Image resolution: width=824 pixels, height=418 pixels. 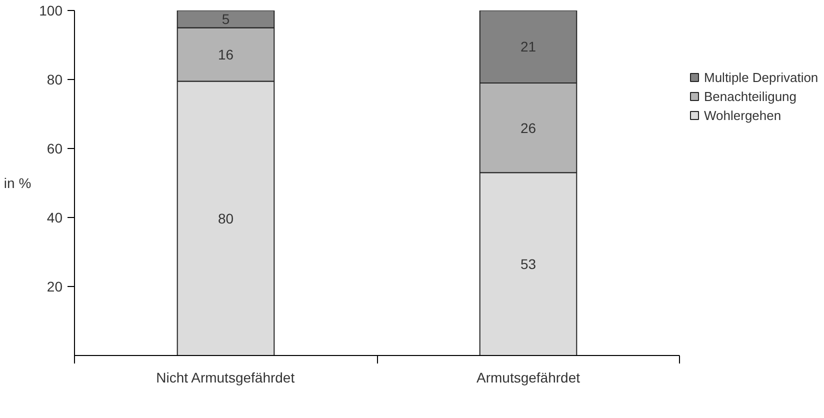 What do you see at coordinates (226, 19) in the screenshot?
I see `data-label: 5` at bounding box center [226, 19].